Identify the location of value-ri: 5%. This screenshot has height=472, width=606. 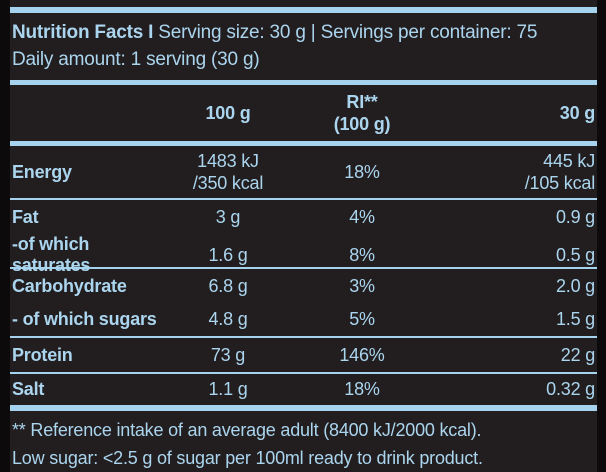
(362, 319).